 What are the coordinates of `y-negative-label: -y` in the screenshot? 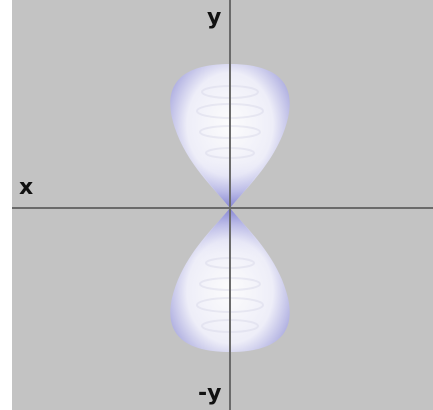 It's located at (209, 393).